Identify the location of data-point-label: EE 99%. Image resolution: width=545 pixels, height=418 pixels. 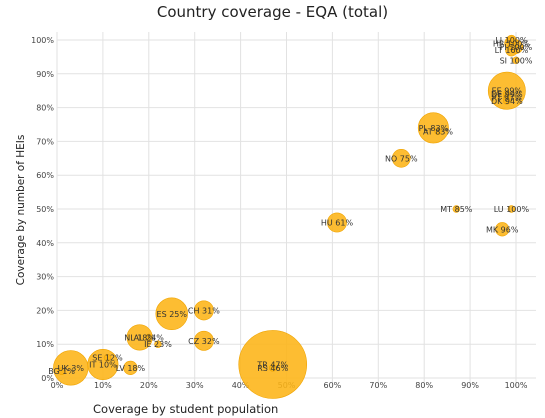
(507, 91).